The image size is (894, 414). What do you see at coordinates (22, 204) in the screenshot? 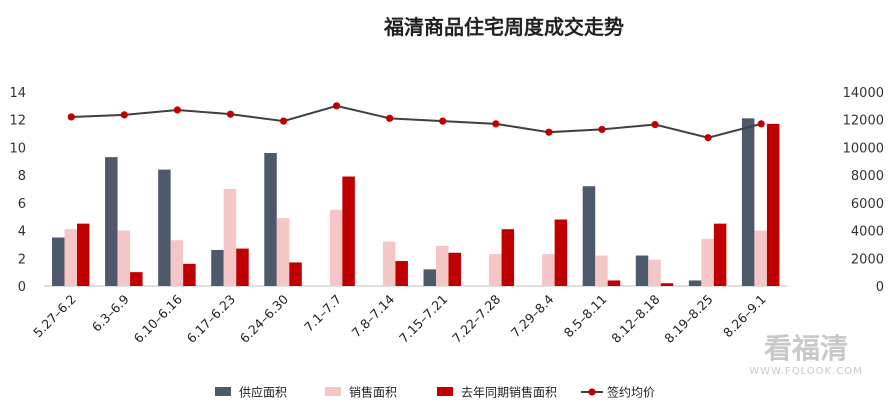
I see `y-left-tick-label: 6` at bounding box center [22, 204].